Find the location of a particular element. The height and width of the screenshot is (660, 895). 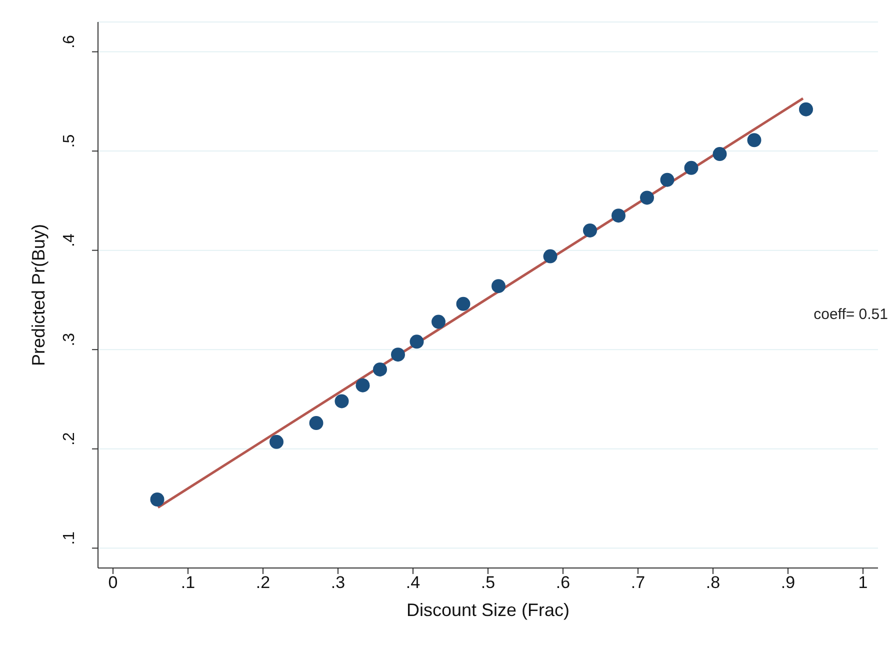

x-tick-label: .7 is located at coordinates (638, 582).